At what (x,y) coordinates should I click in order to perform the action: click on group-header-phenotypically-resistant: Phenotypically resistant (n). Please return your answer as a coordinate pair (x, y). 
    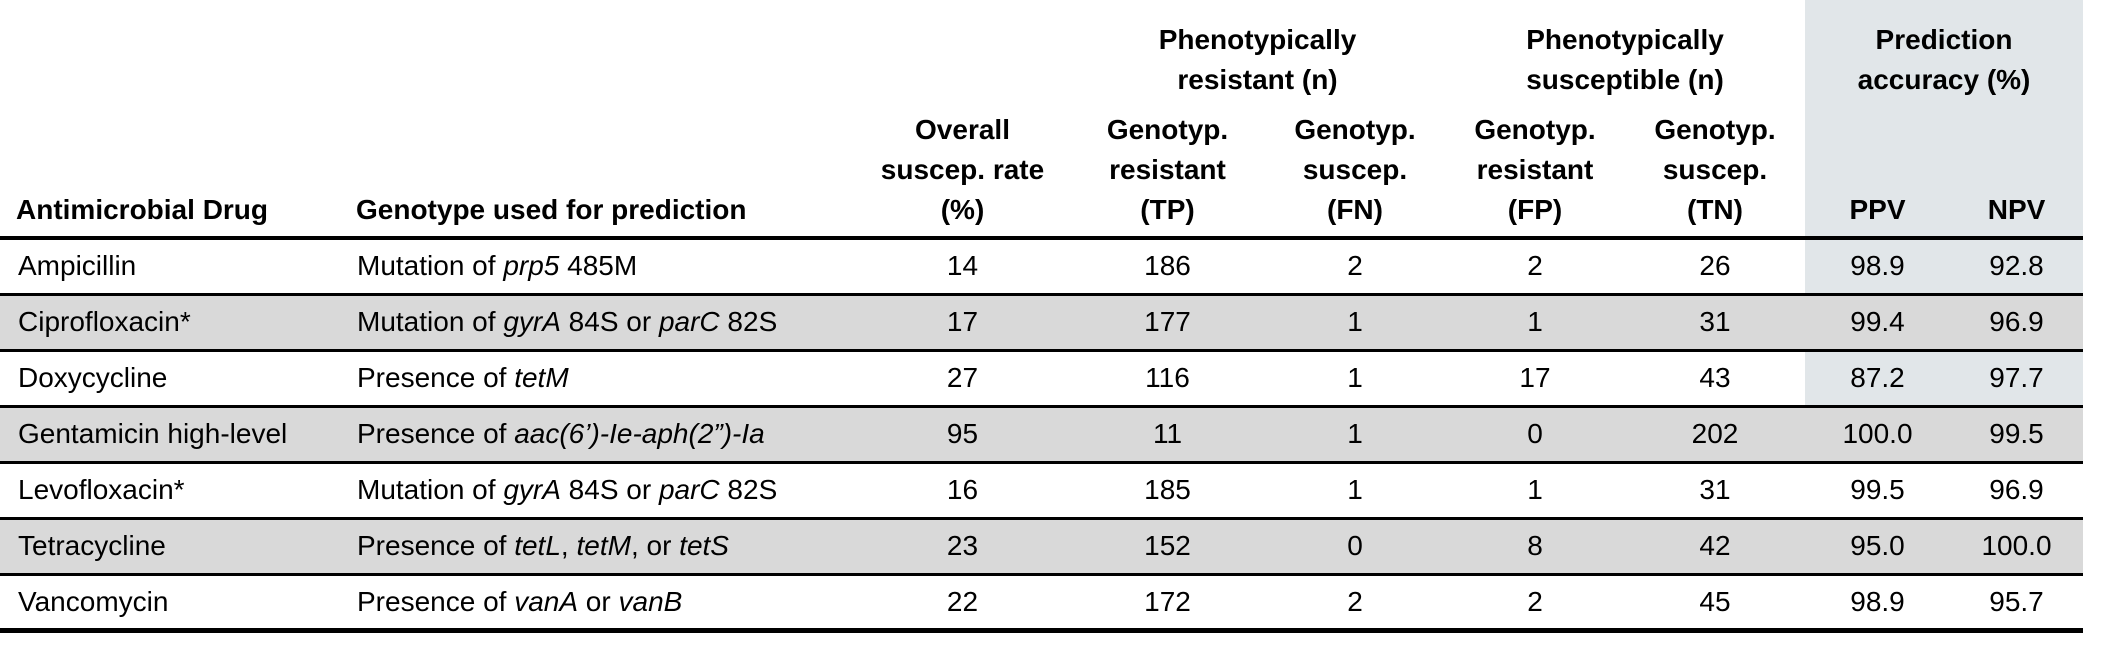
    Looking at the image, I should click on (1257, 59).